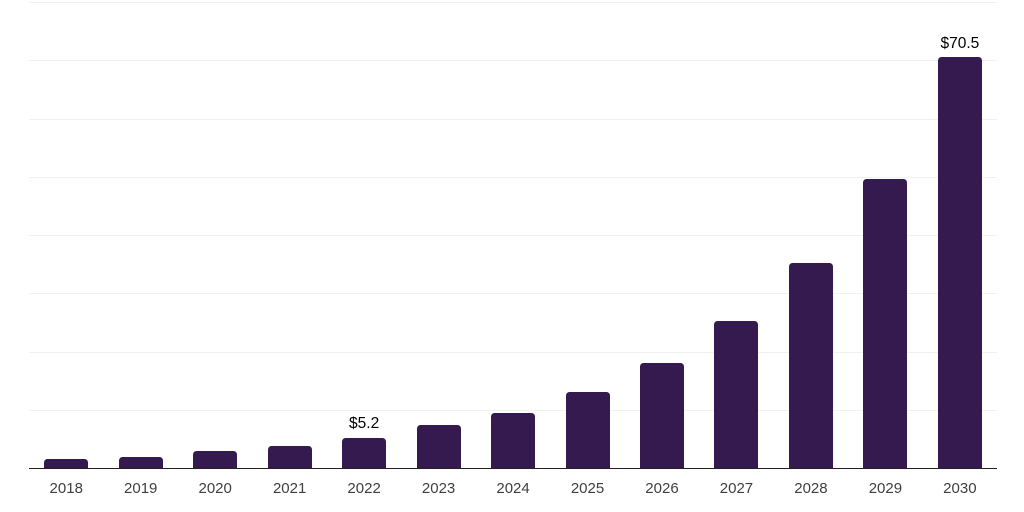 Image resolution: width=1024 pixels, height=512 pixels. I want to click on bar-slot-2027, so click(736, 235).